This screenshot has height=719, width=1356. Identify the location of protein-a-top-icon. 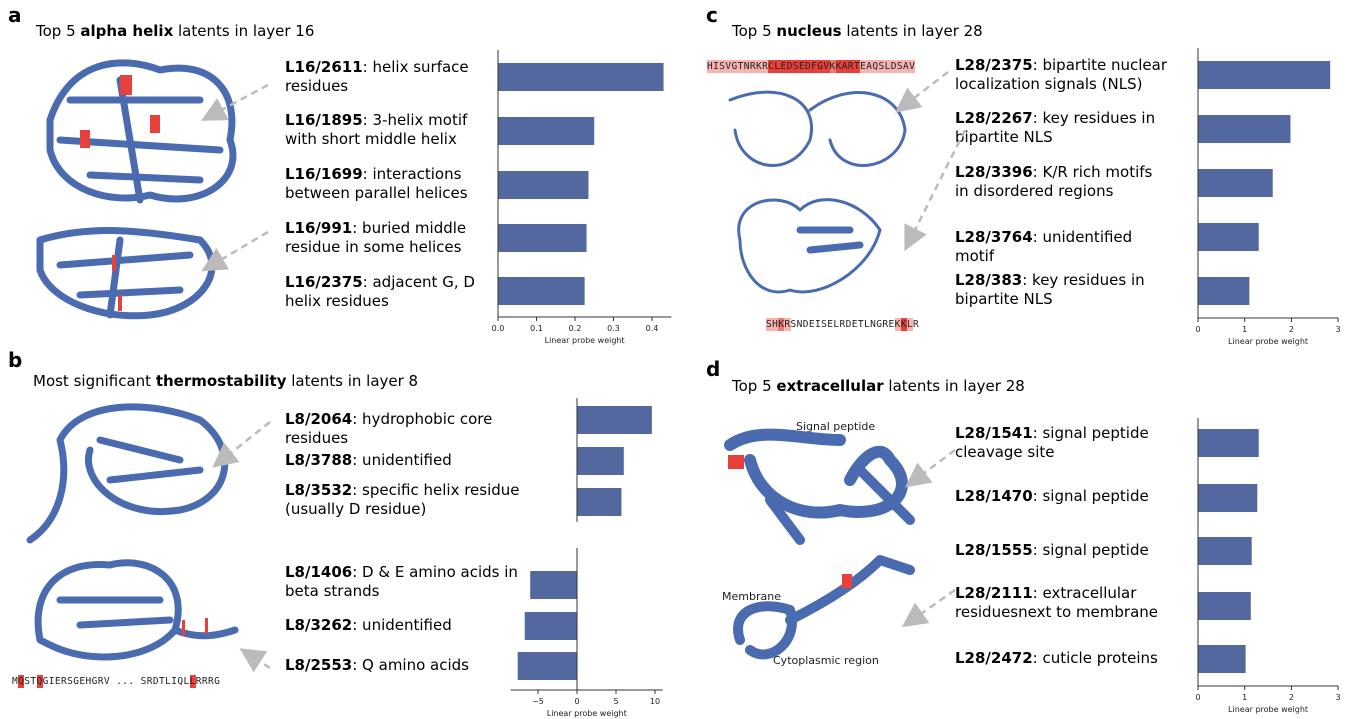
(141, 131).